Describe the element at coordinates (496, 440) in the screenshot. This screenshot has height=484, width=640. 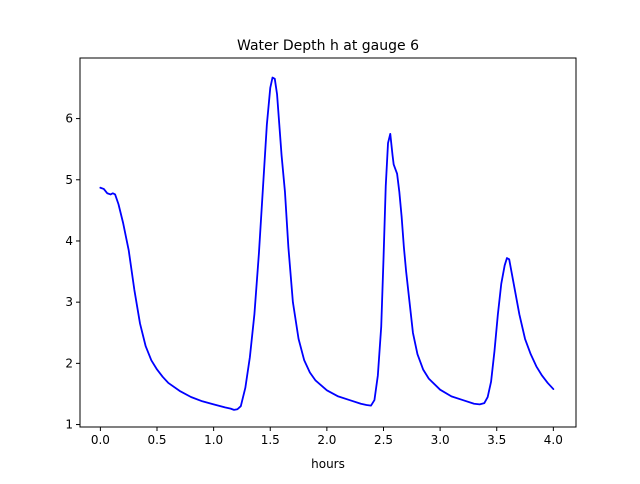
I see `x-tick-label: 3.5` at that location.